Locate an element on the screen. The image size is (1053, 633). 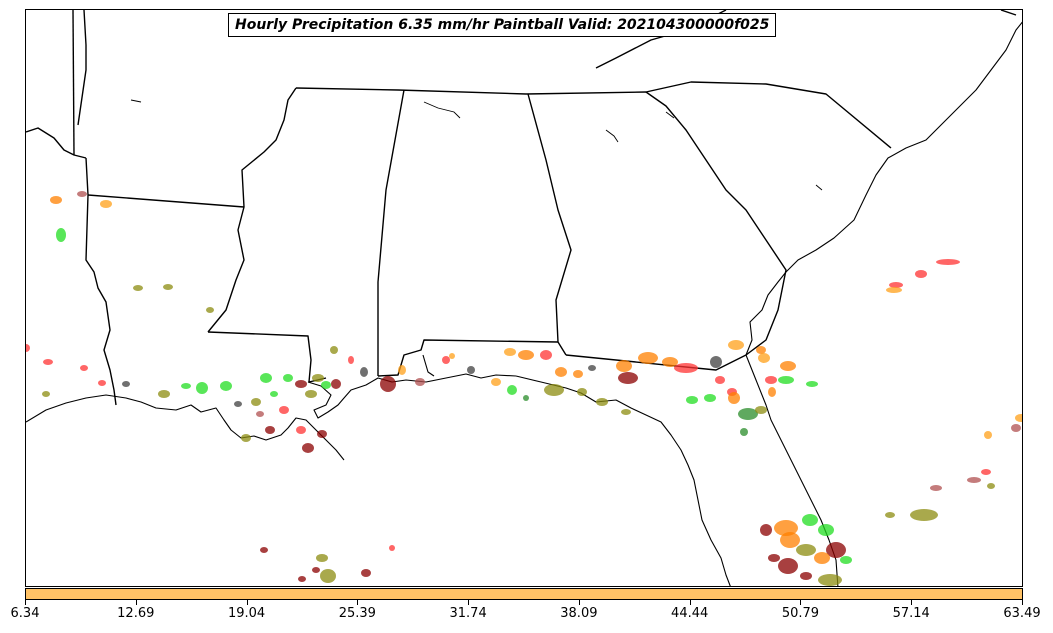
boundary-southcarolina-northcarolina is located at coordinates (768, 115).